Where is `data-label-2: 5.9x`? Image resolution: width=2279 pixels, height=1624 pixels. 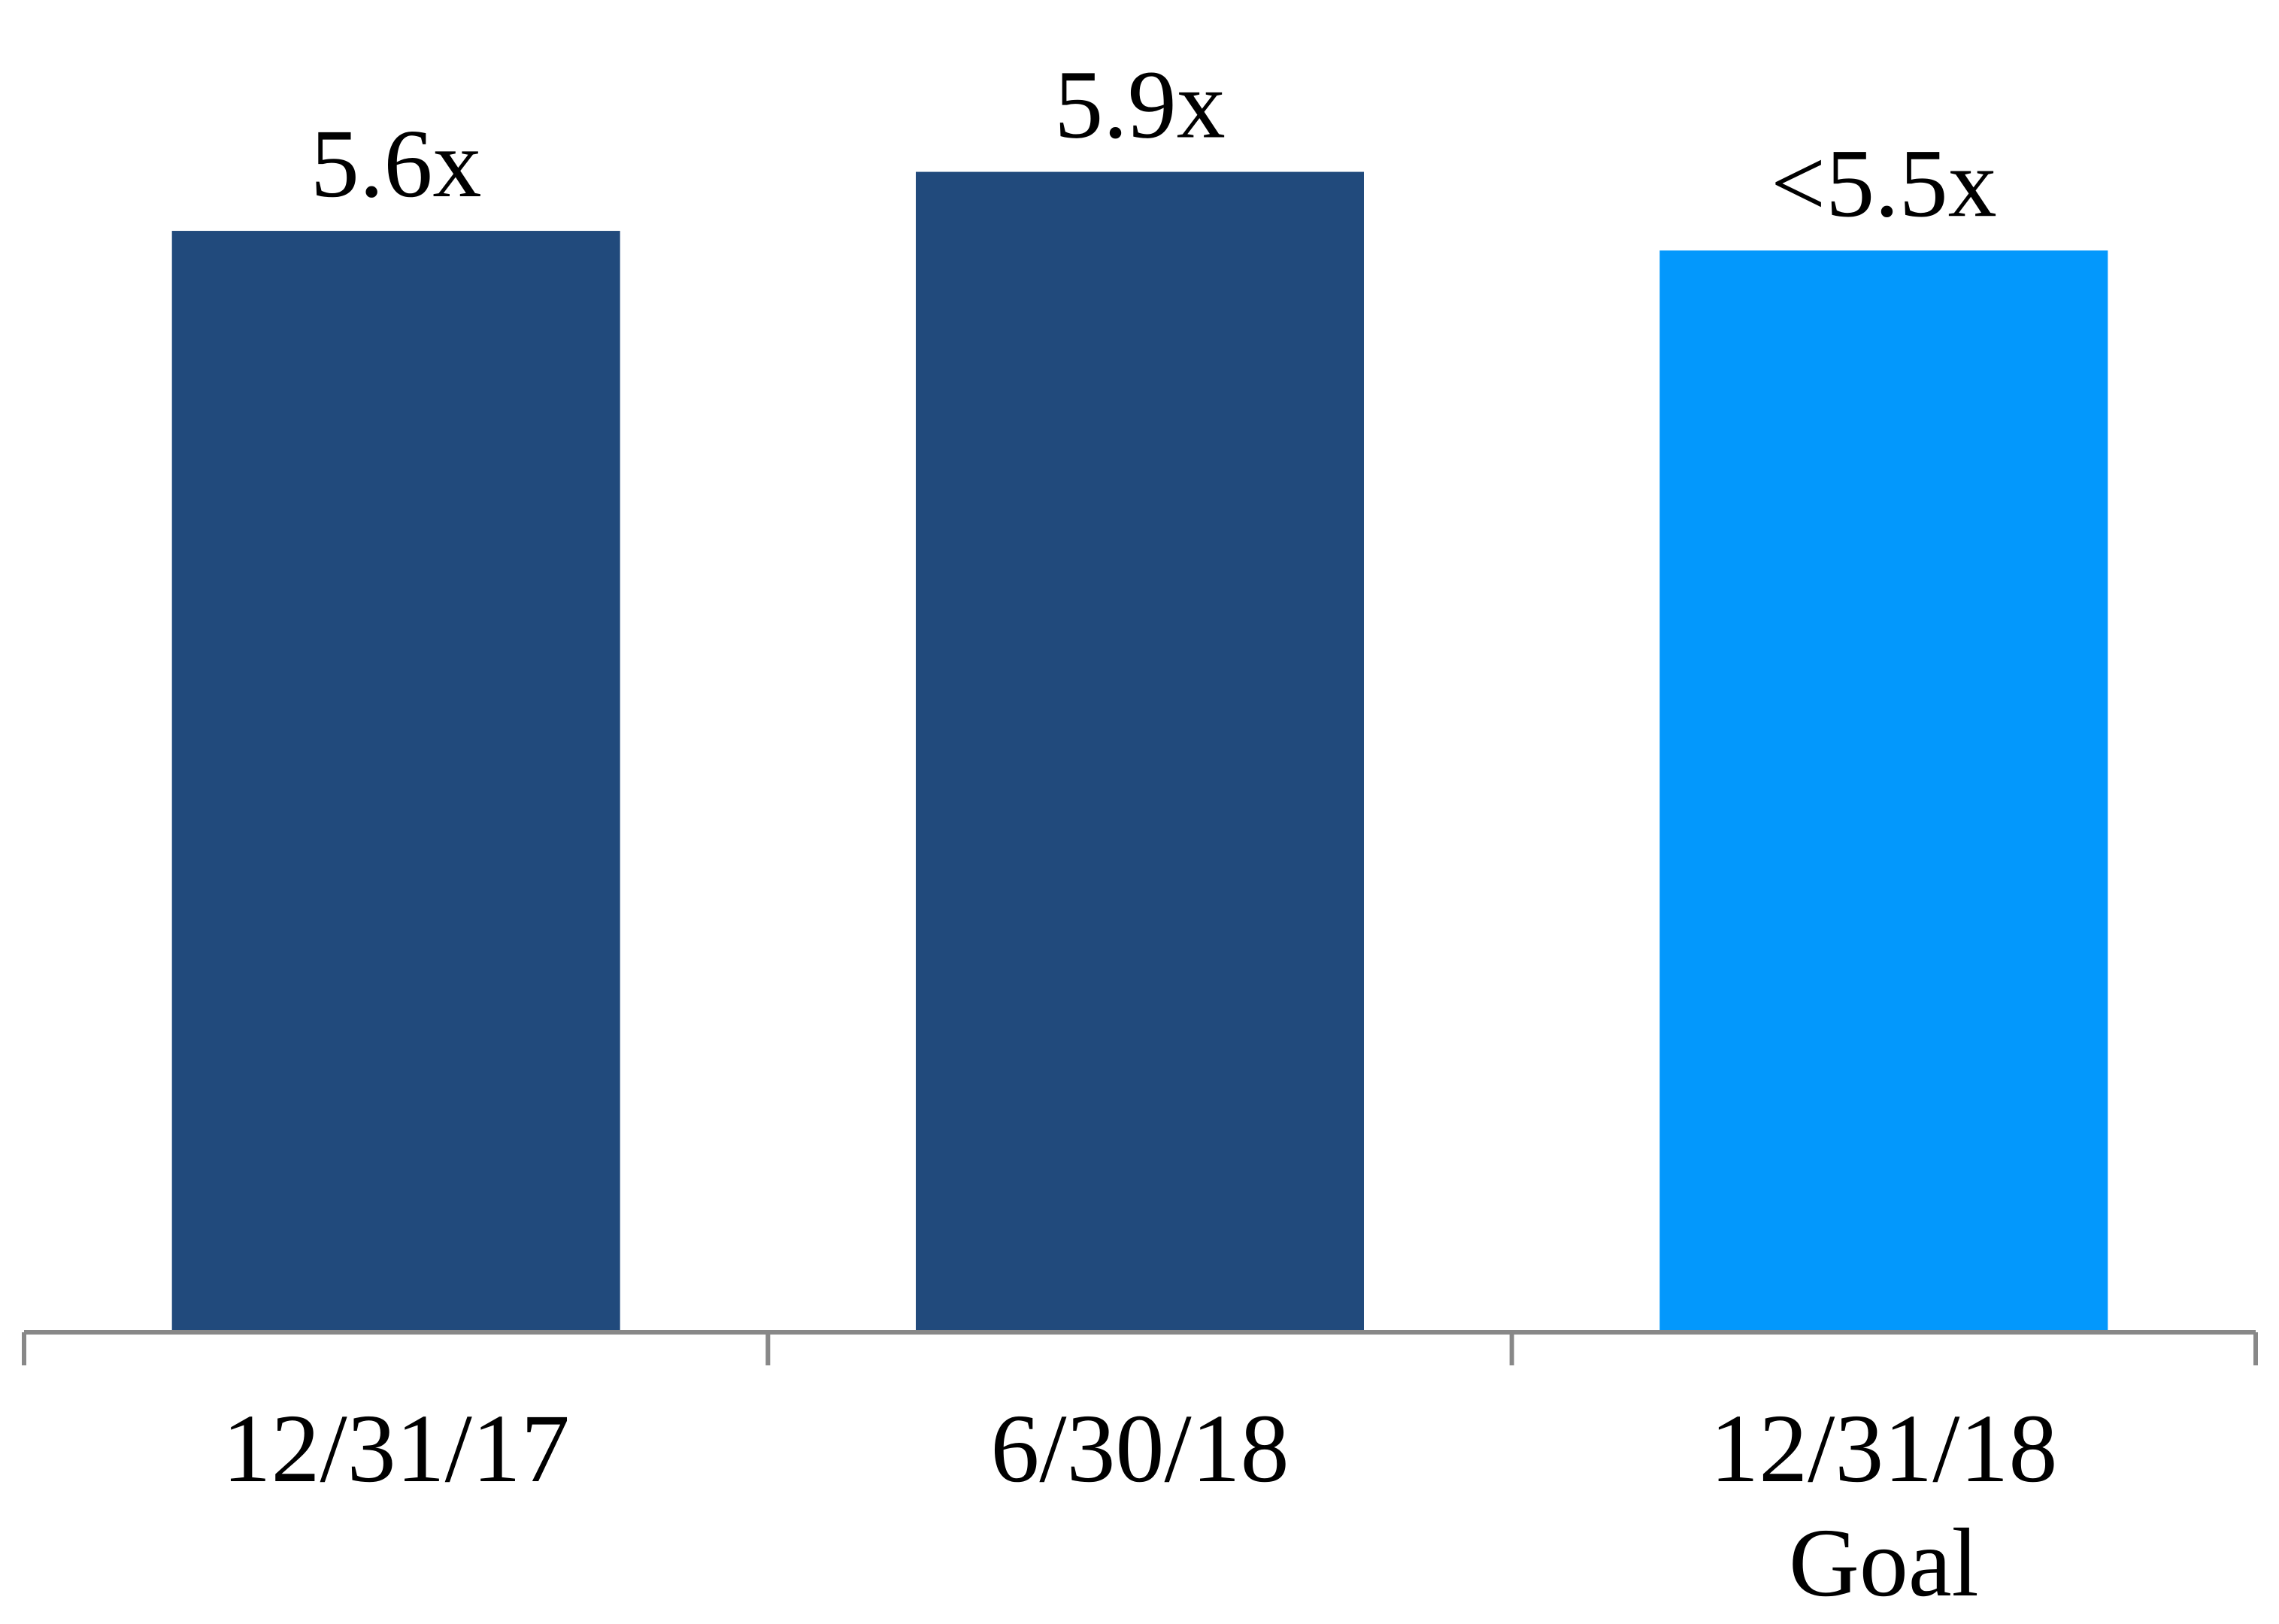
data-label-2: 5.9x is located at coordinates (1140, 105).